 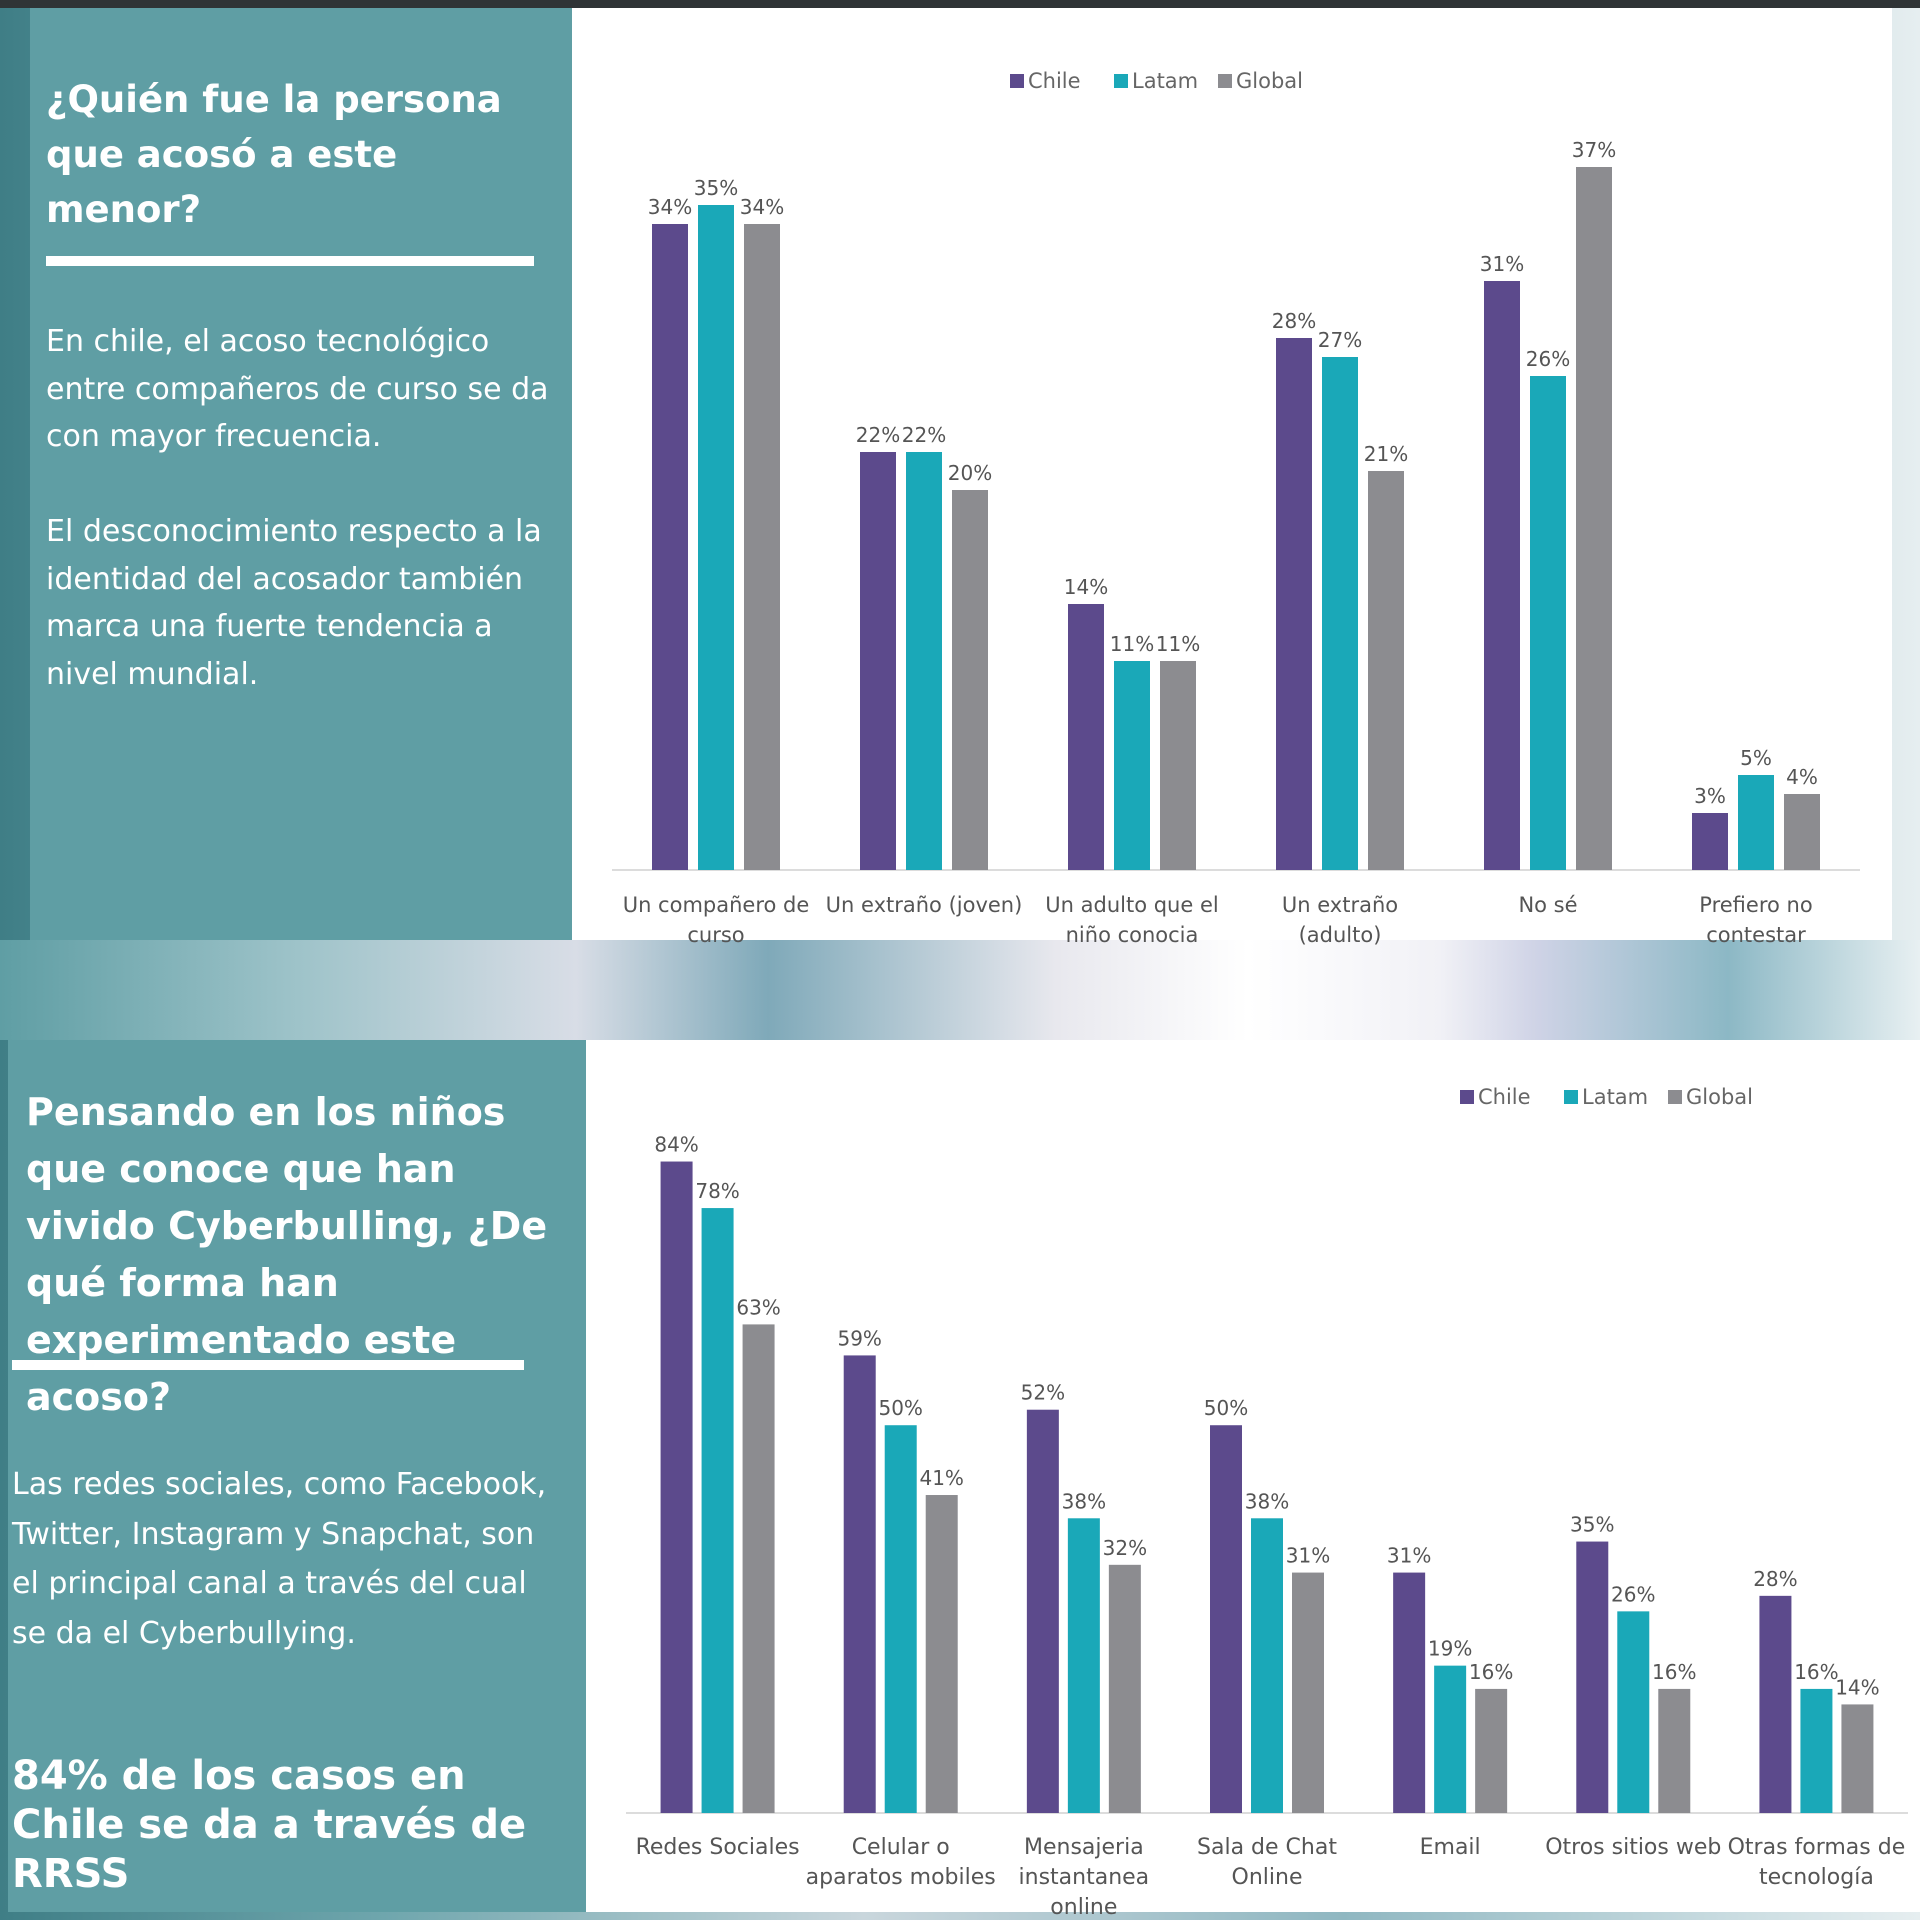 What do you see at coordinates (901, 1847) in the screenshot?
I see `category-label-2-2: Celular o` at bounding box center [901, 1847].